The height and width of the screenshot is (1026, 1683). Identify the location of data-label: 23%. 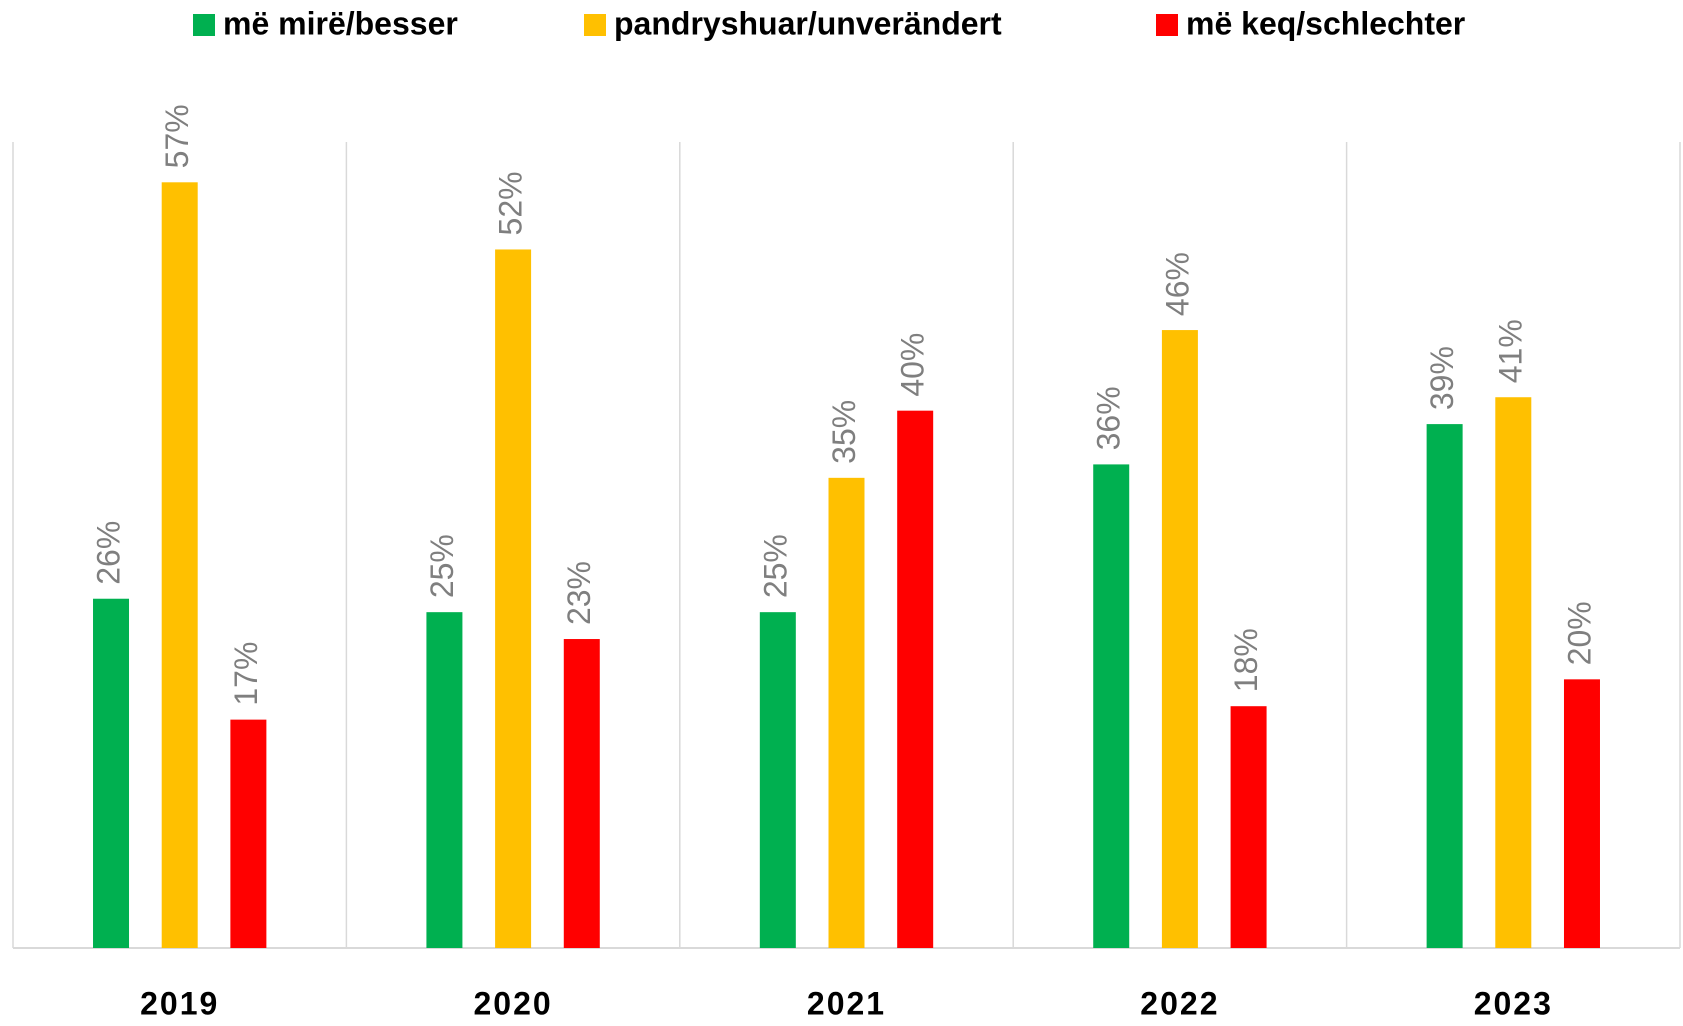
(579, 593).